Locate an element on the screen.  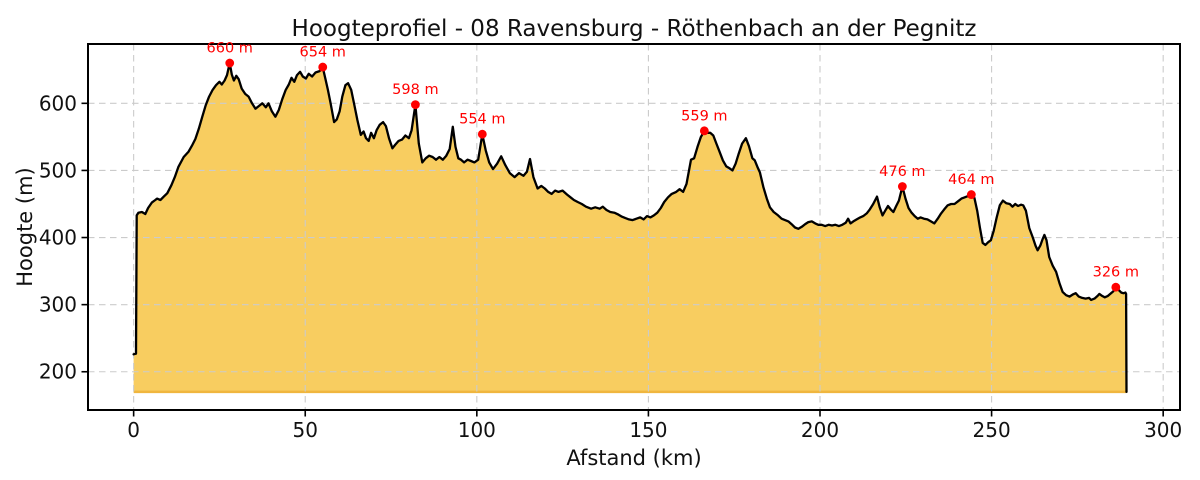
x-tick-label: 50 is located at coordinates (305, 430).